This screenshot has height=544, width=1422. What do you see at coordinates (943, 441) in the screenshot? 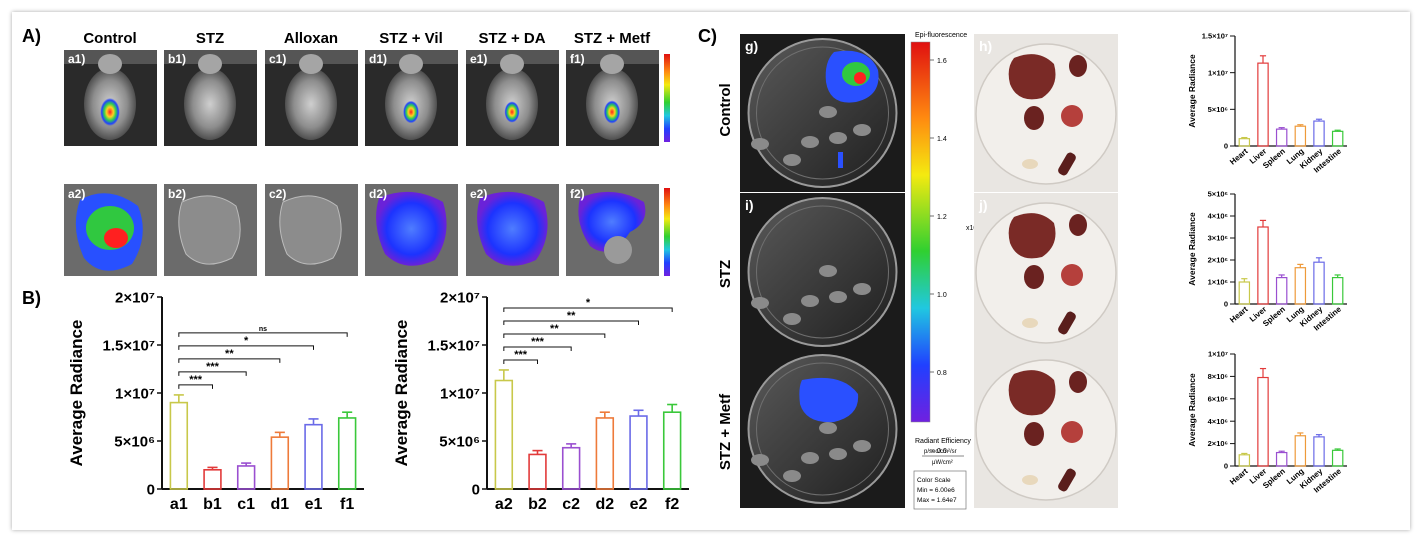
I see `scale-unit-line1: Radiant Efficiency` at bounding box center [943, 441].